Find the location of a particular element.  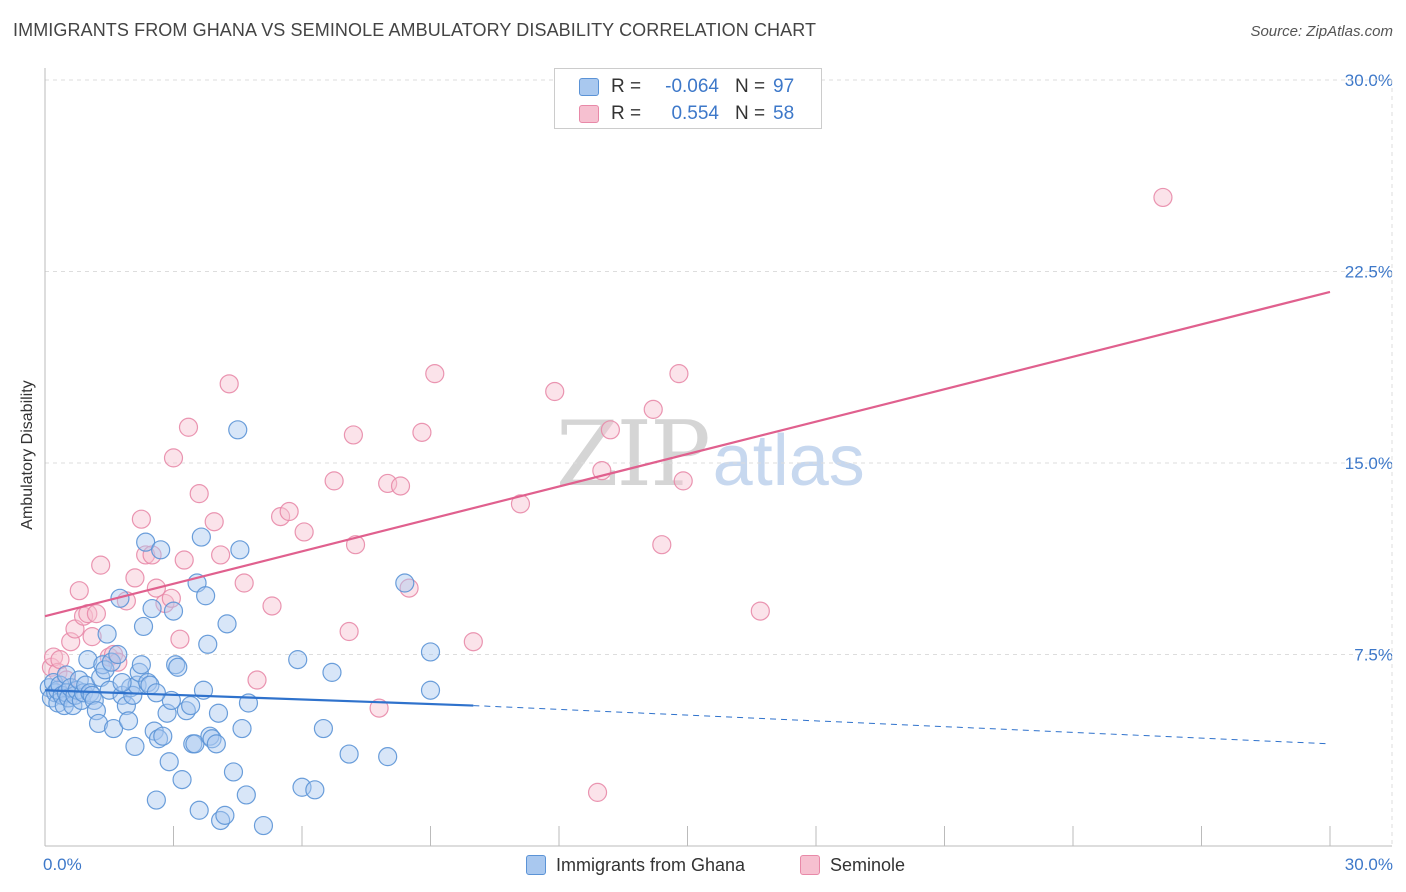

y-tick-label: 22.5% is located at coordinates (1369, 272).